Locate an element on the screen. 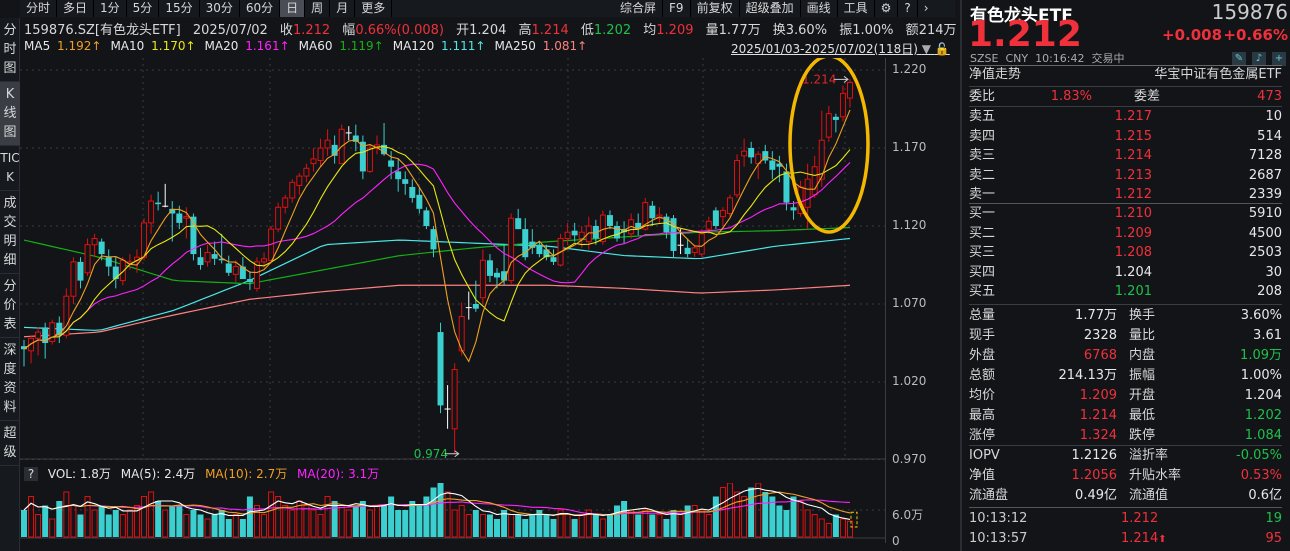 This screenshot has height=551, width=1290. order-book-row: 卖二 1.213 2687 is located at coordinates (1125, 176).